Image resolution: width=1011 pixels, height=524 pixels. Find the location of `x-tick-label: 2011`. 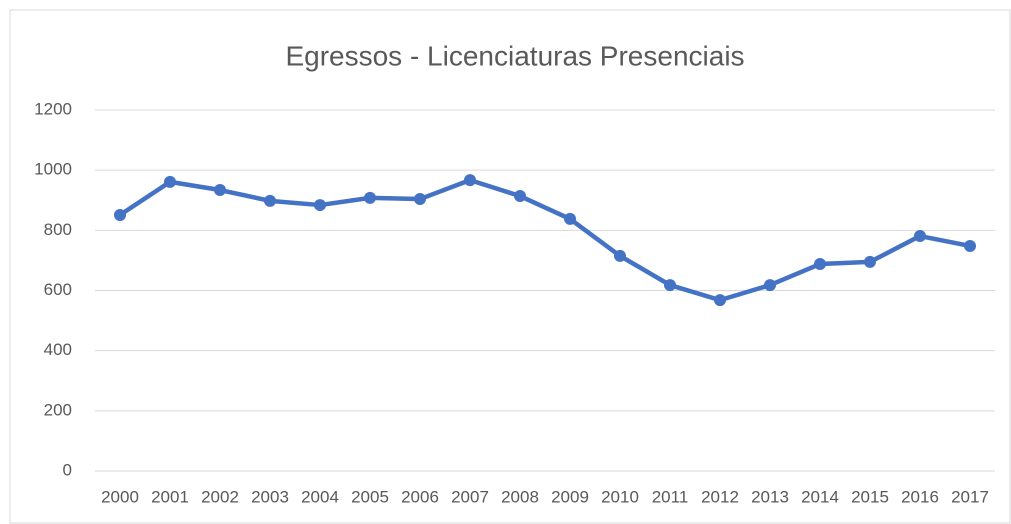

x-tick-label: 2011 is located at coordinates (670, 496).